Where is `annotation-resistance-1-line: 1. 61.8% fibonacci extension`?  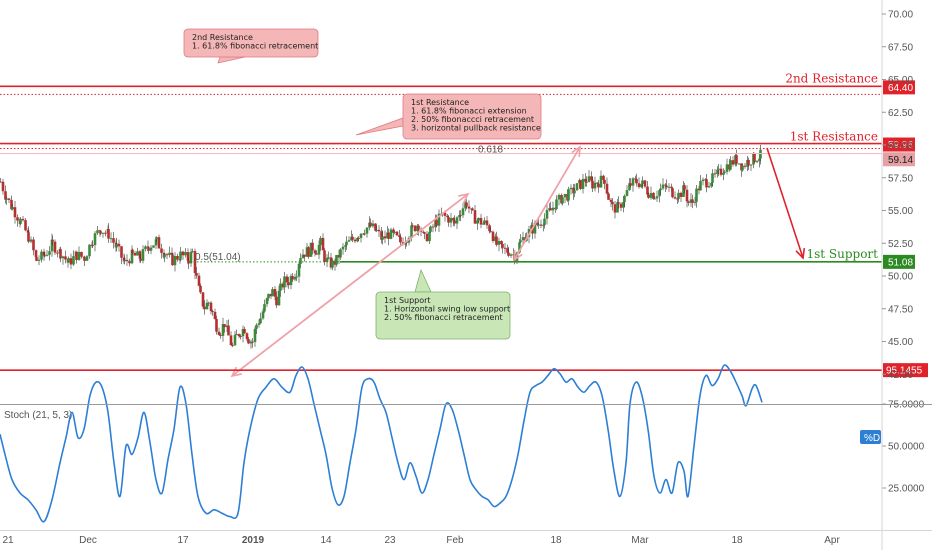
annotation-resistance-1-line: 1. 61.8% fibonacci extension is located at coordinates (469, 111).